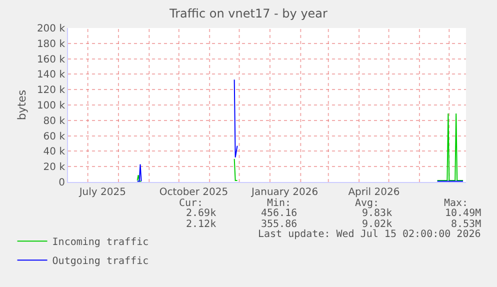 This screenshot has height=287, width=497. Describe the element at coordinates (369, 234) in the screenshot. I see `text: Last update: Wed Jul 15 02:00:00 2026` at that location.